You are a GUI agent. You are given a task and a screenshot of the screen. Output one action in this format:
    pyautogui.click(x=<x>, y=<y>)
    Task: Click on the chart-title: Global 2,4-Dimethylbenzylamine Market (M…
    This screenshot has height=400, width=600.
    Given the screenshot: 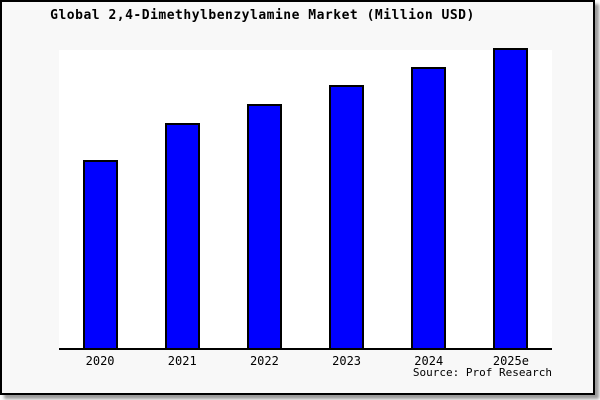 What is the action you would take?
    pyautogui.click(x=262, y=15)
    